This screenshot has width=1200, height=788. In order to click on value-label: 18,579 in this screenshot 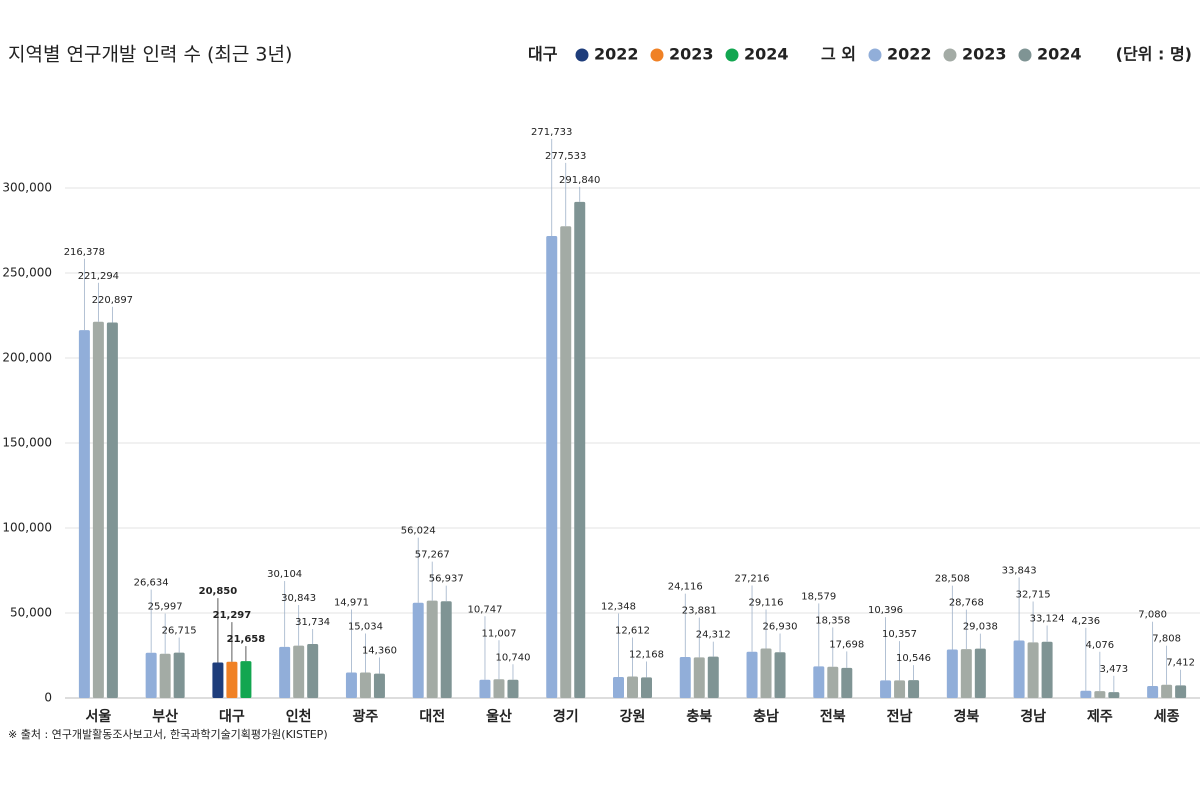, I will do `click(818, 596)`.